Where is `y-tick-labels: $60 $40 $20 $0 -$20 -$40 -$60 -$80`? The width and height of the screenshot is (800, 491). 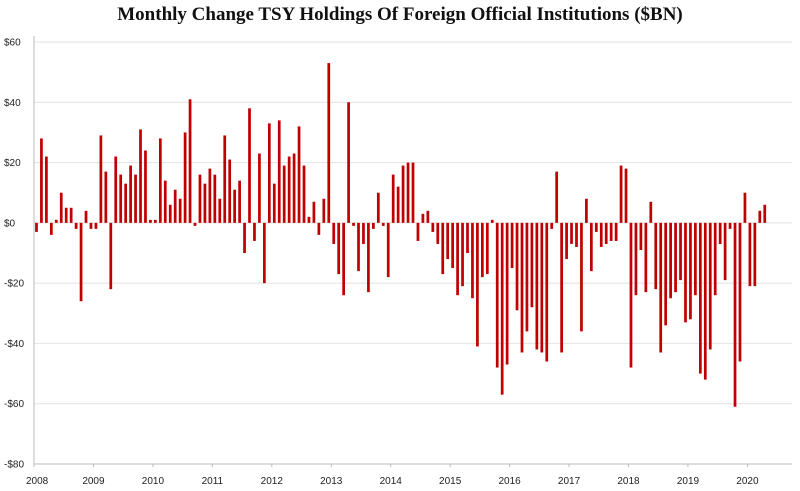 y-tick-labels: $60 $40 $20 $0 -$20 -$40 -$60 -$80 is located at coordinates (14, 254).